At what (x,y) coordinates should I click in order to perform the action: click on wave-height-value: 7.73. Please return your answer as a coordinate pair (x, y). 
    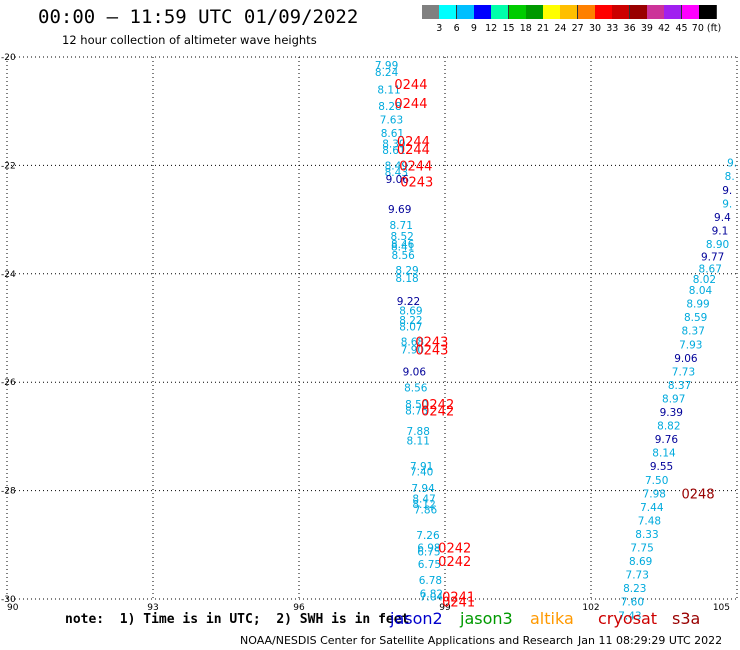
    Looking at the image, I should click on (637, 576).